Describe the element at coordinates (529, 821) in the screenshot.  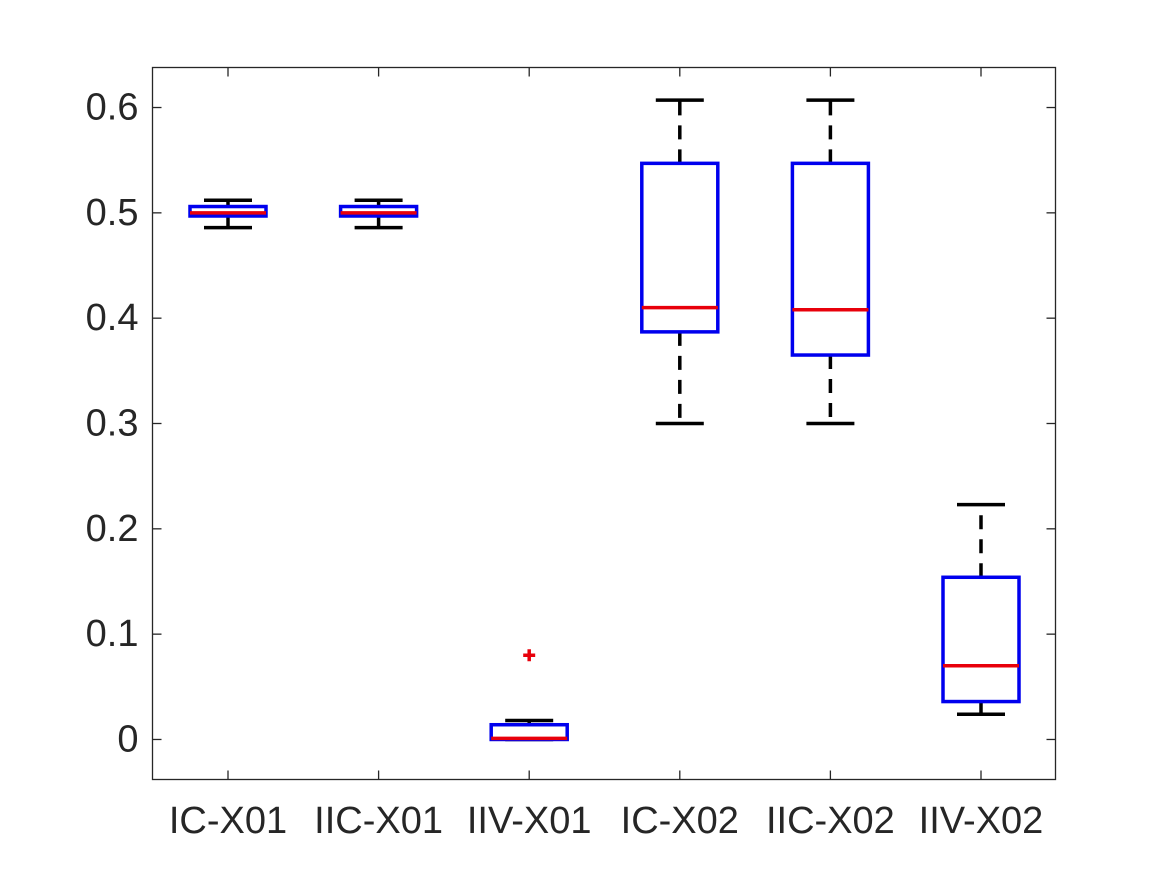
I see `x-tick-label: IIV-X01` at that location.